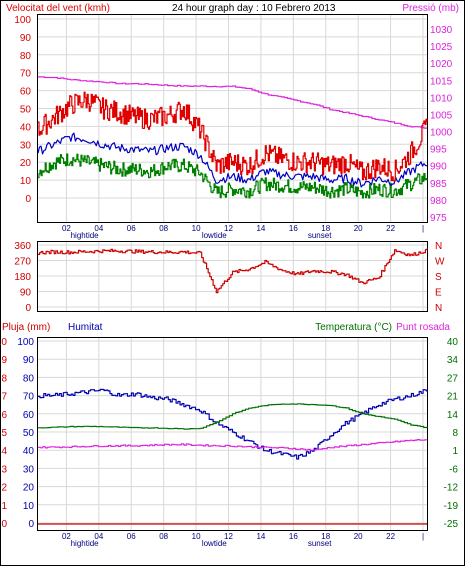  I want to click on wind-tick-label: 30, so click(26, 145).